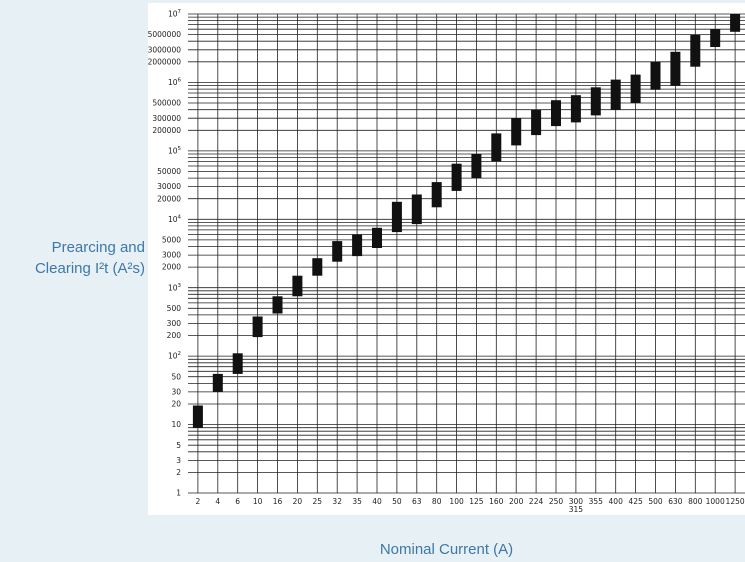  Describe the element at coordinates (176, 424) in the screenshot. I see `y-tick-label: 10` at that location.